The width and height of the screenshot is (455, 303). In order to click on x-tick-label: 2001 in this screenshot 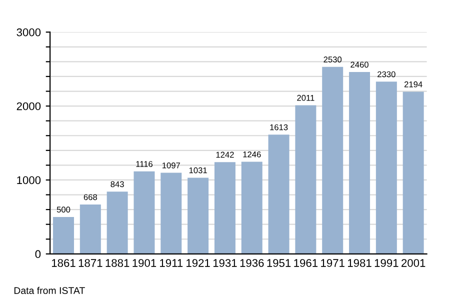, I will do `click(414, 263)`.